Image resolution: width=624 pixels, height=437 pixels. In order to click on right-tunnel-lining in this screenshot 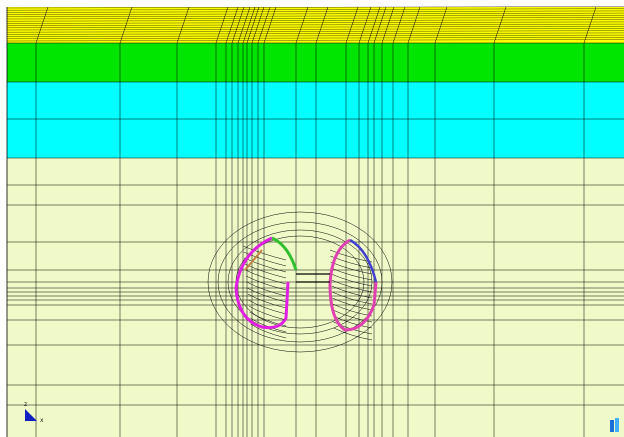, I will do `click(353, 285)`.